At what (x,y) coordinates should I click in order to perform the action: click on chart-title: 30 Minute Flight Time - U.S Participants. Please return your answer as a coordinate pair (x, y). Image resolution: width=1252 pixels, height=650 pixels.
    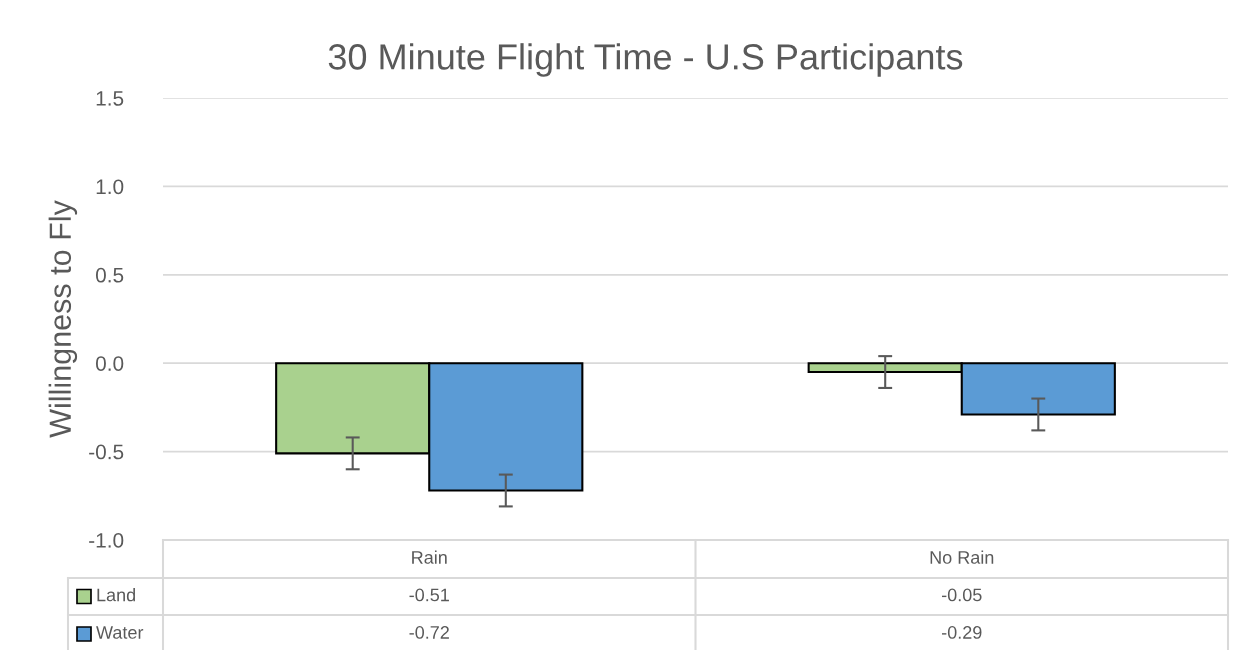
    Looking at the image, I should click on (645, 60).